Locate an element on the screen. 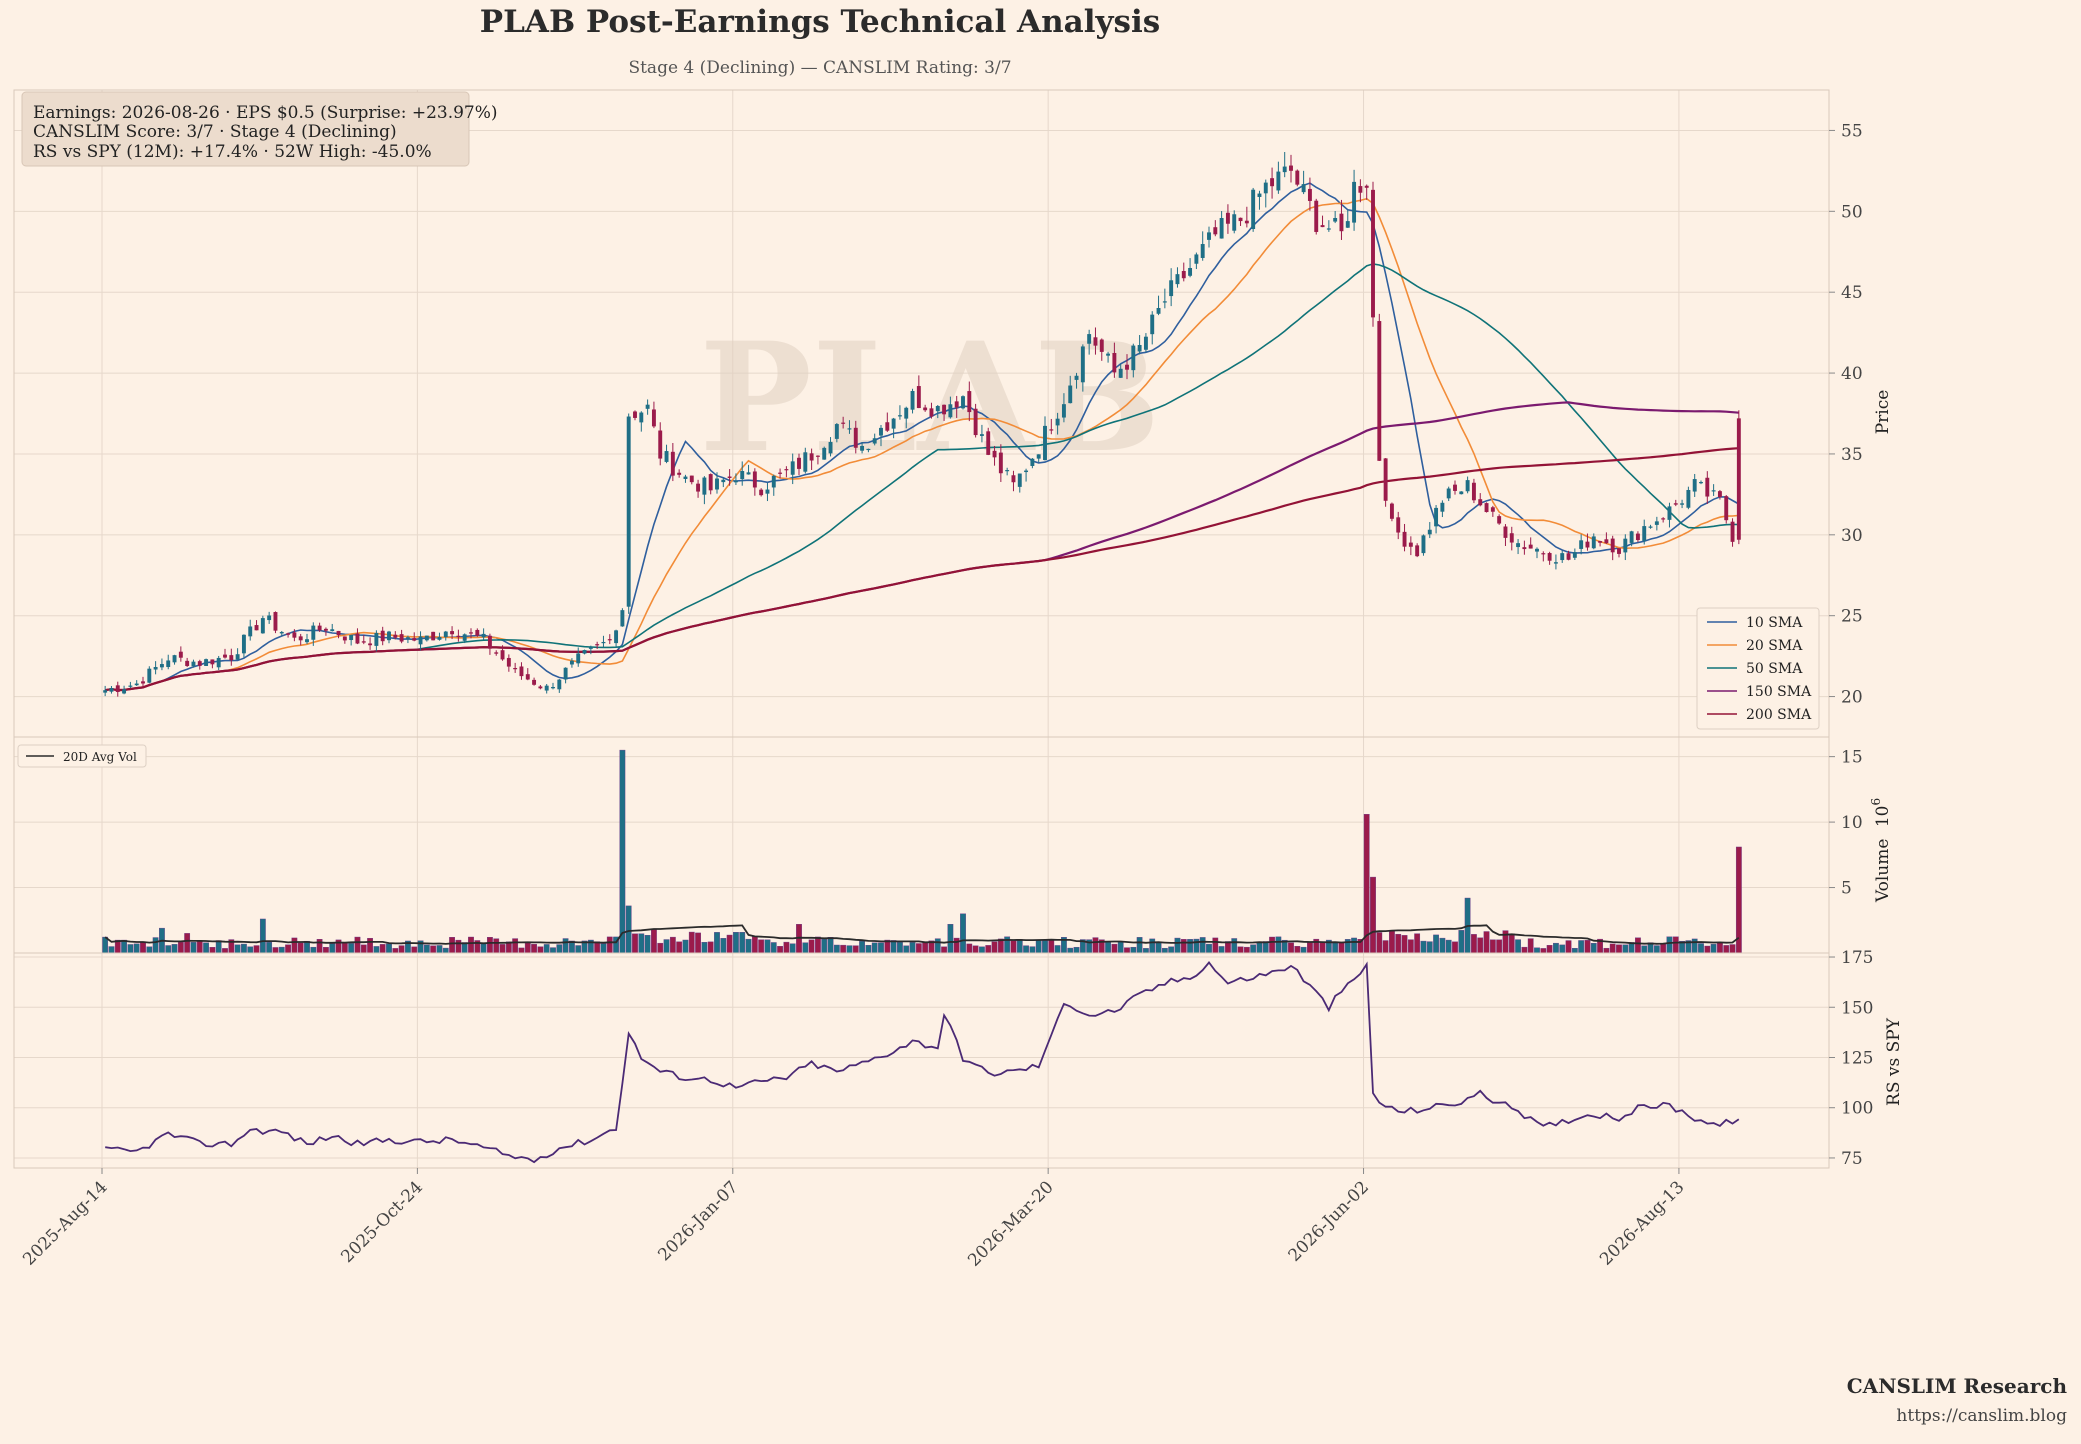 The width and height of the screenshot is (2081, 1444). price-tick-label: 50 is located at coordinates (1852, 212).